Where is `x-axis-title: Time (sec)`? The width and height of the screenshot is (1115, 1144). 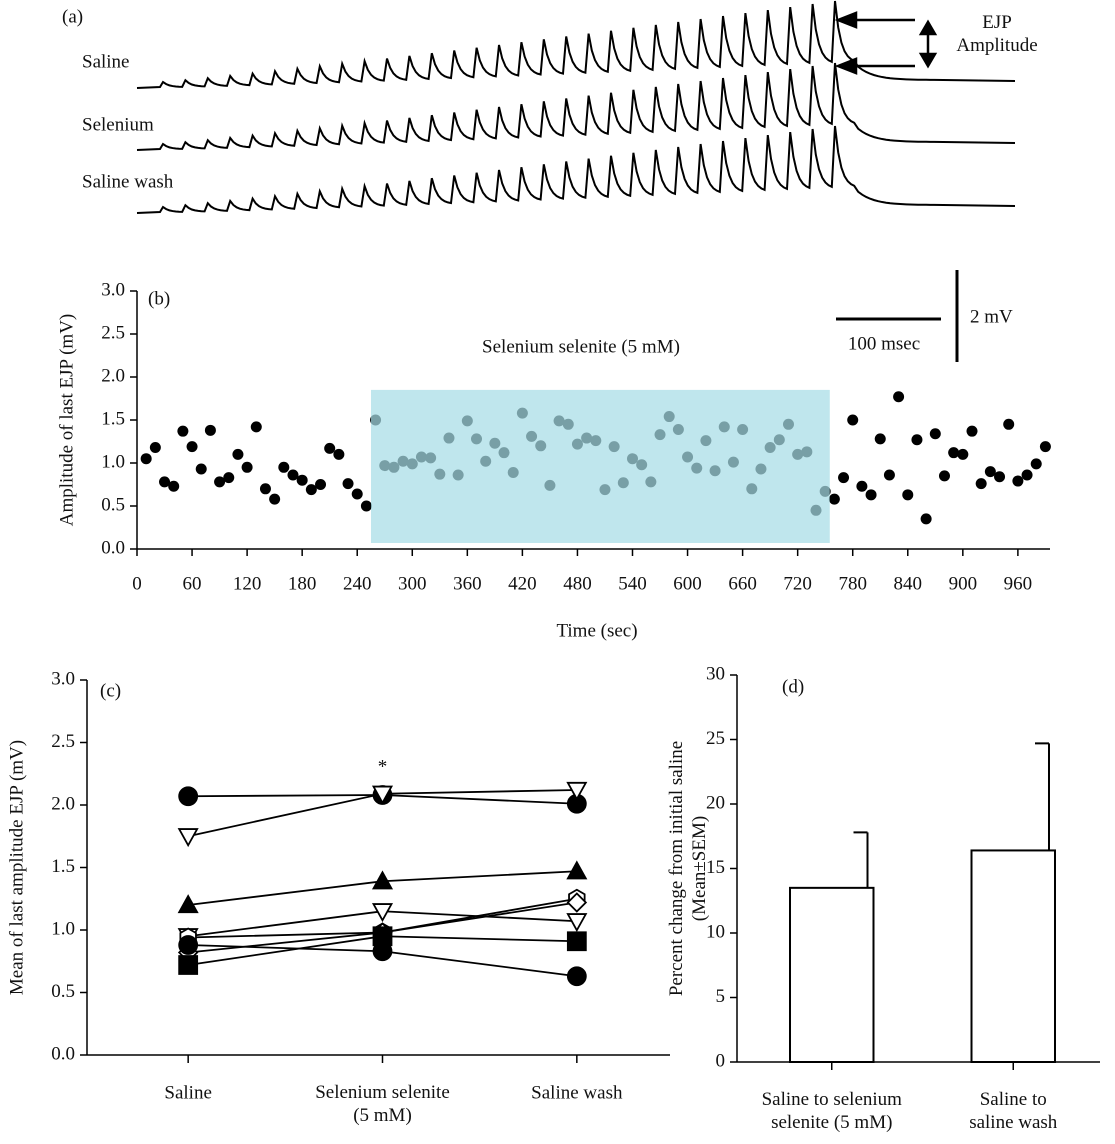
x-axis-title: Time (sec) is located at coordinates (596, 630).